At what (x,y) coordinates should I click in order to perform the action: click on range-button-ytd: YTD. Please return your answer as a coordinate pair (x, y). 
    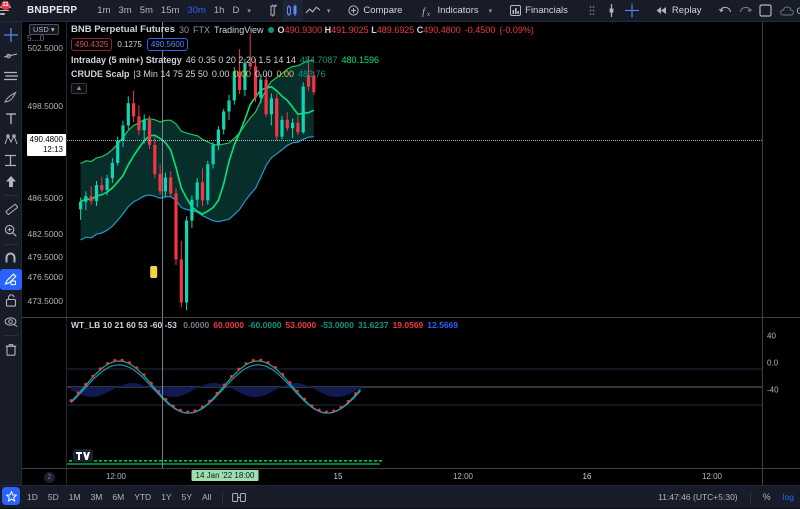
    Looking at the image, I should click on (142, 497).